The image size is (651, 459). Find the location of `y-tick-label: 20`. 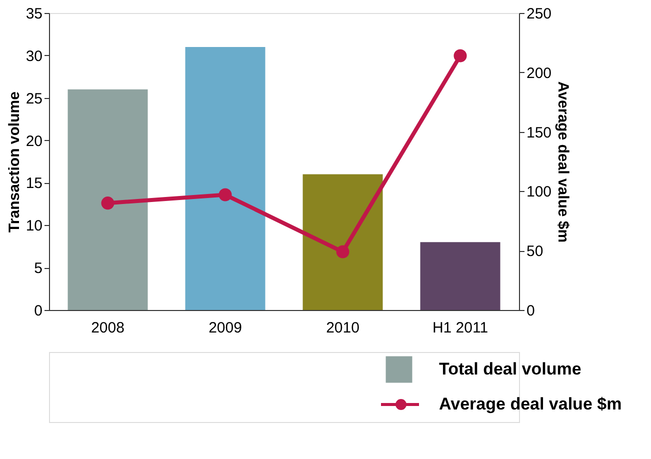

y-tick-label: 20 is located at coordinates (34, 141).